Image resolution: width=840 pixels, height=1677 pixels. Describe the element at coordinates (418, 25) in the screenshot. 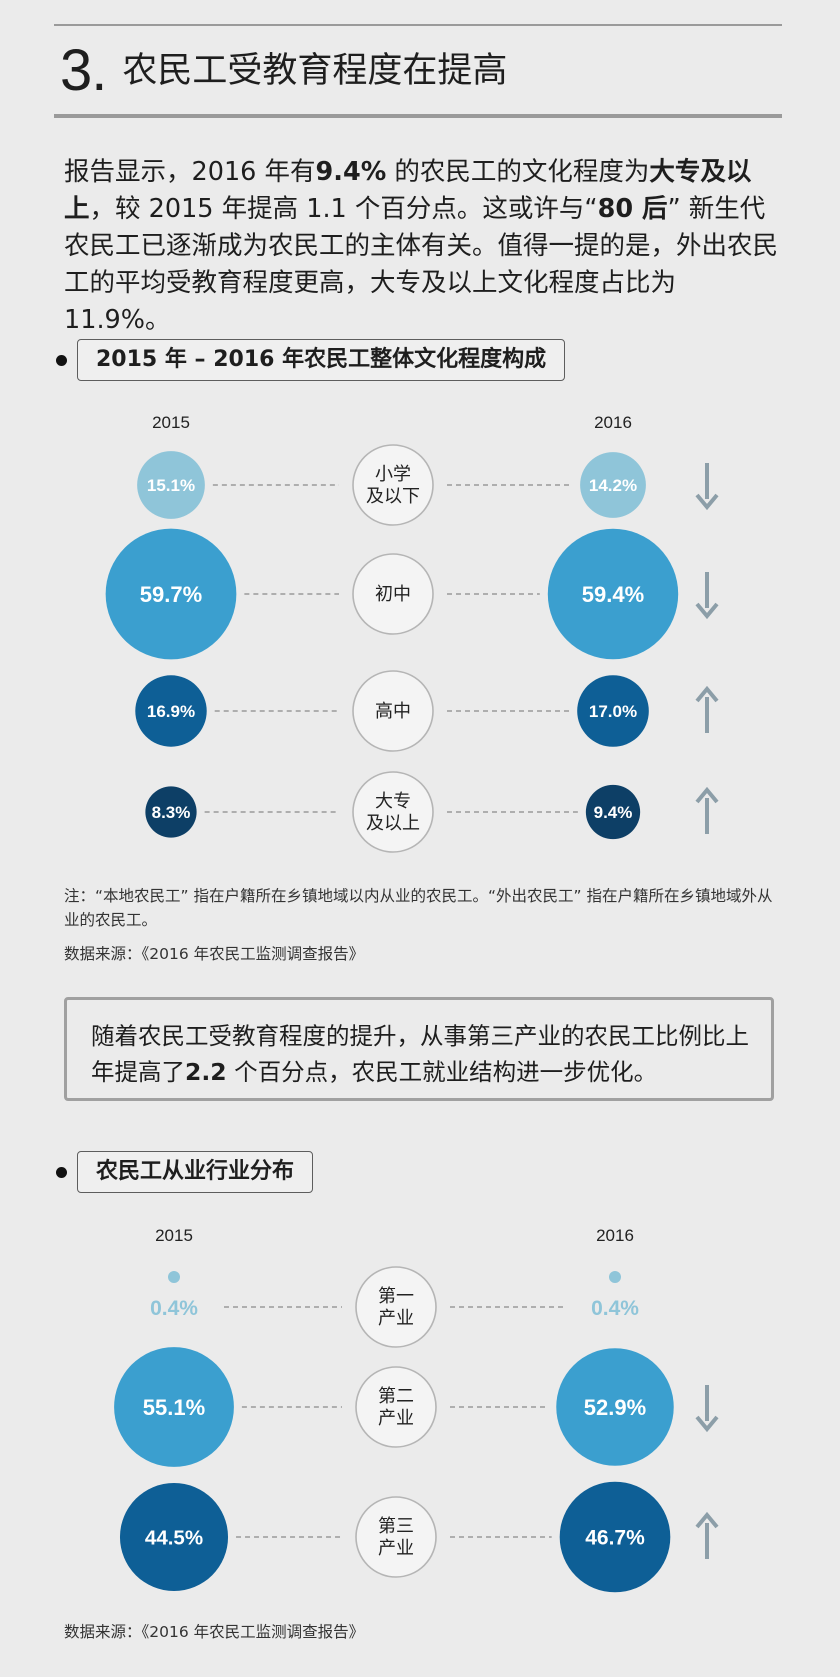

I see `top-rule` at that location.